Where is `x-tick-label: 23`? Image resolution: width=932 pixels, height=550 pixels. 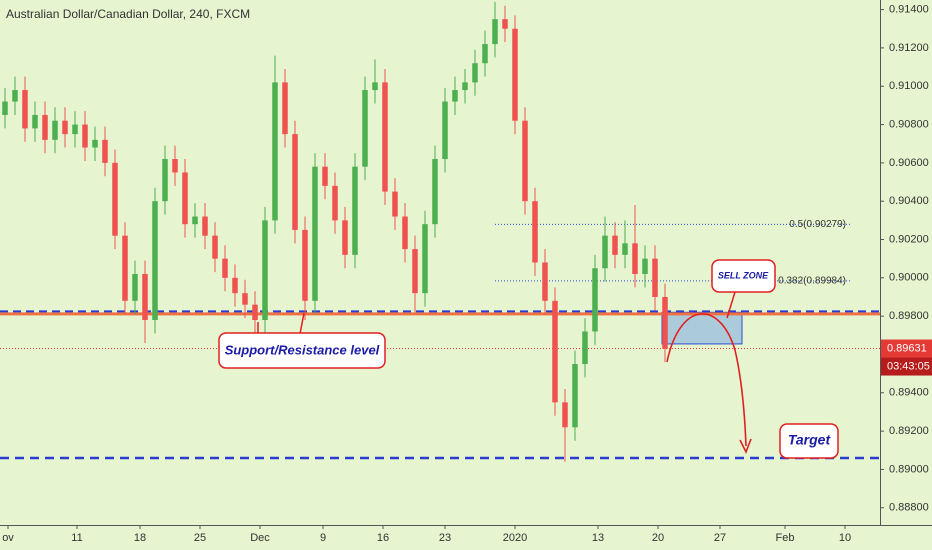 x-tick-label: 23 is located at coordinates (445, 538).